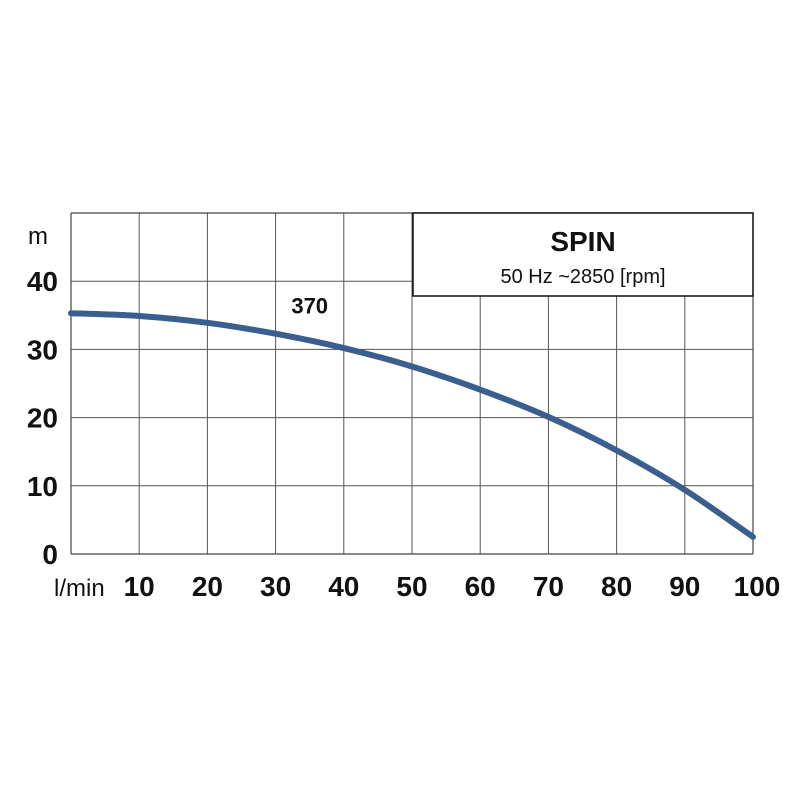  Describe the element at coordinates (616, 586) in the screenshot. I see `x-tick-label-80: 80` at that location.